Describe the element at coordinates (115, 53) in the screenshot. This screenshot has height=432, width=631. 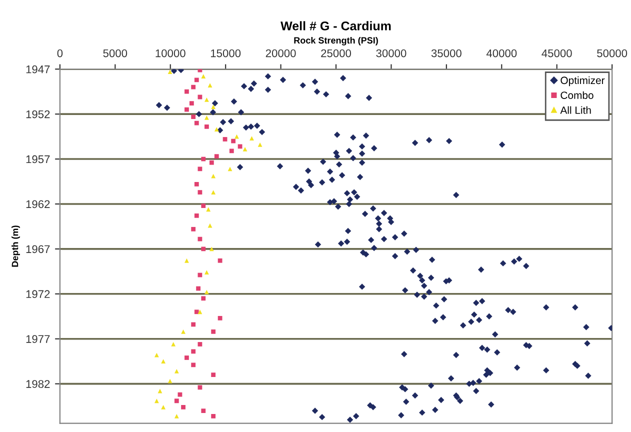
I see `x-tick-label: 5000` at that location.